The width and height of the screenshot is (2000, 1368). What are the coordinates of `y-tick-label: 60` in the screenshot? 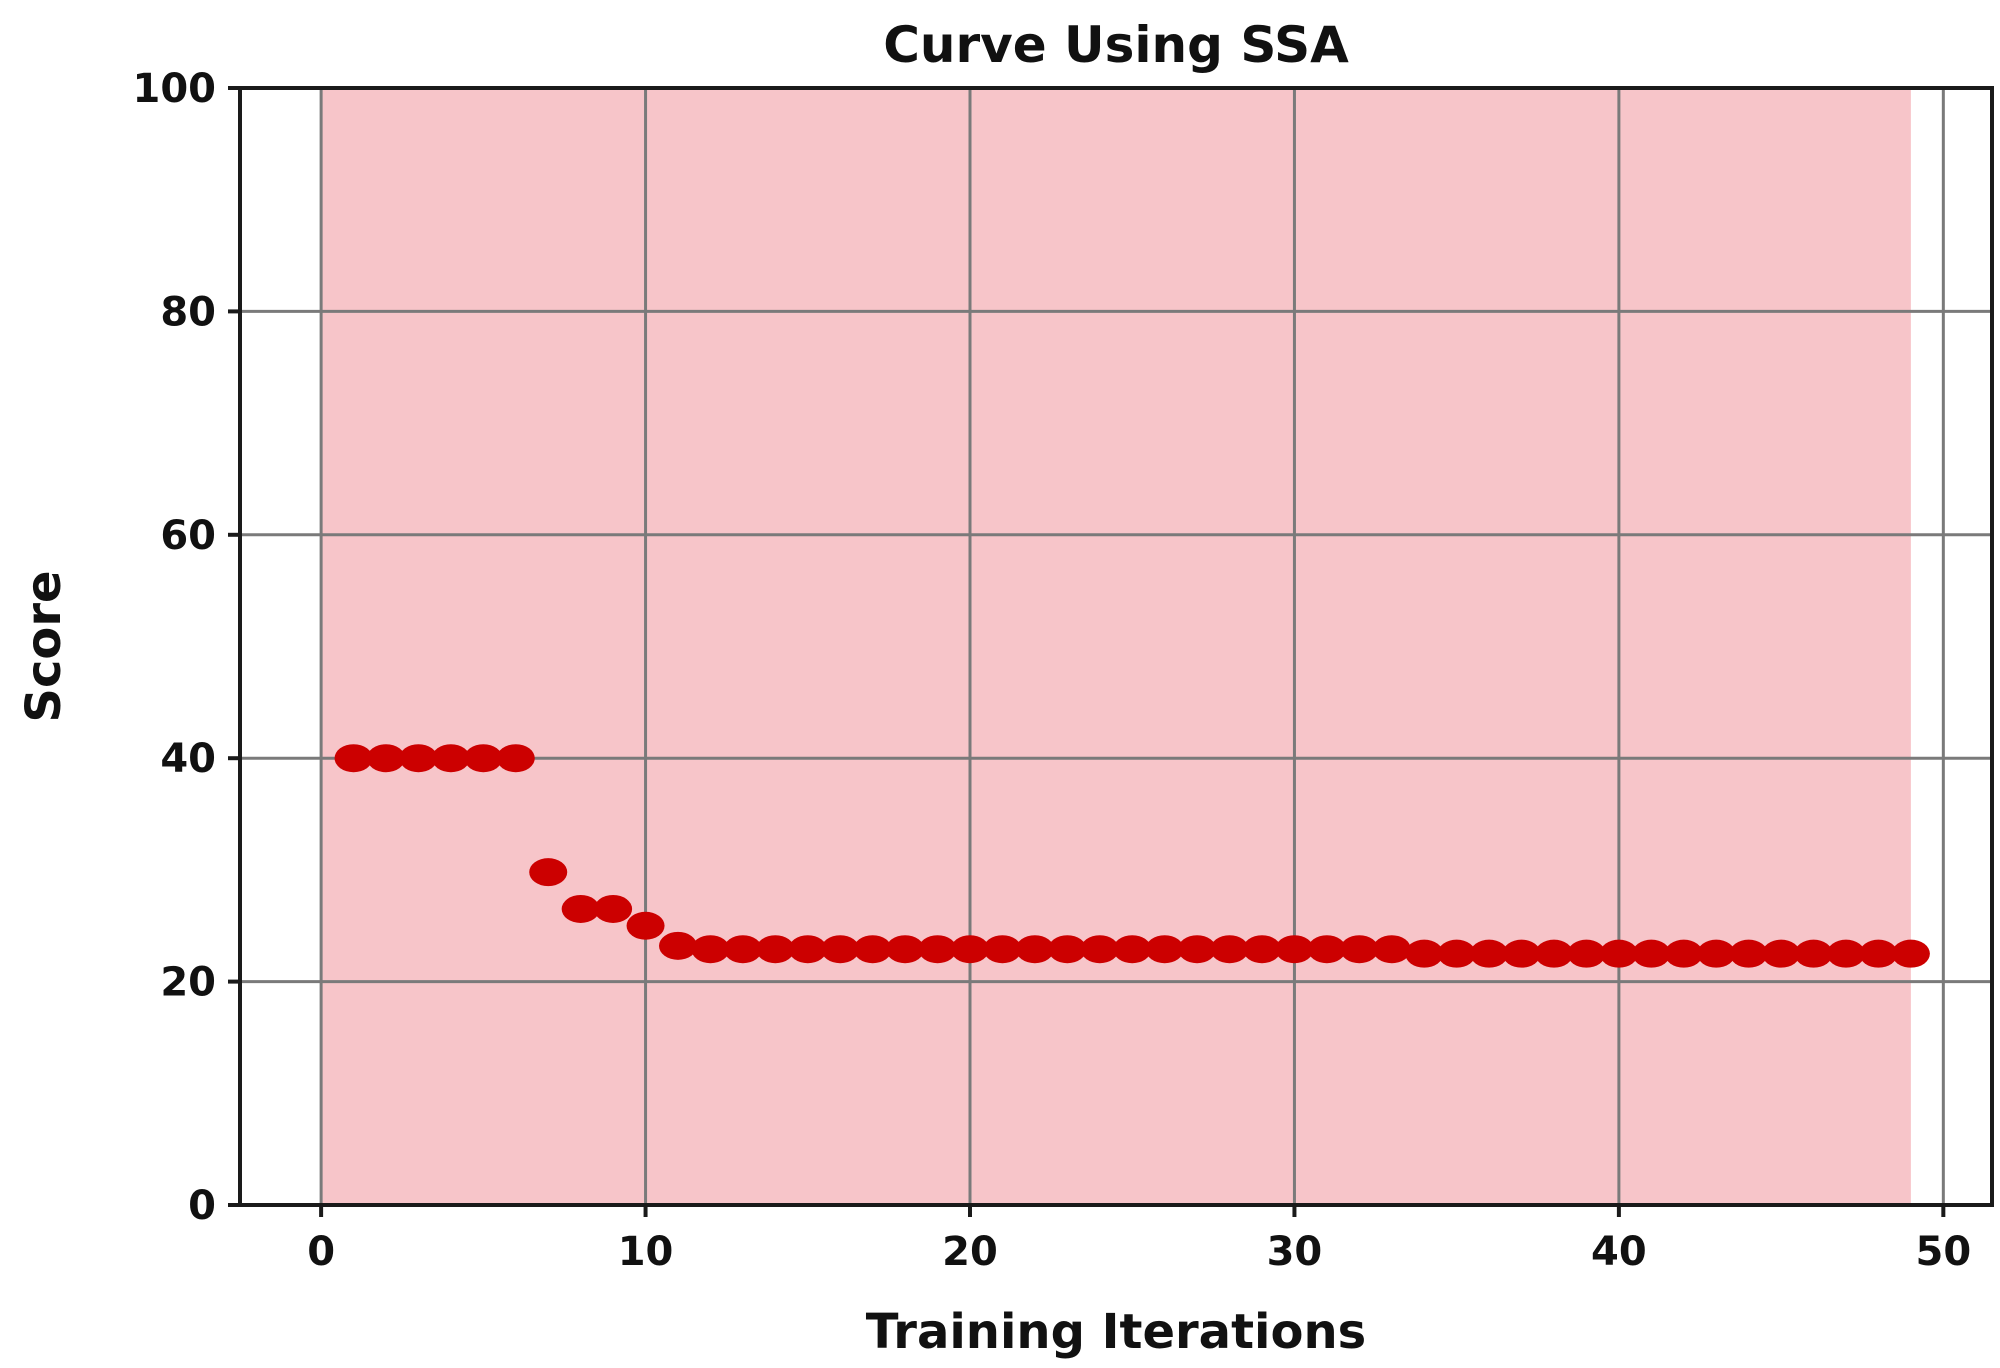 It's located at (188, 536).